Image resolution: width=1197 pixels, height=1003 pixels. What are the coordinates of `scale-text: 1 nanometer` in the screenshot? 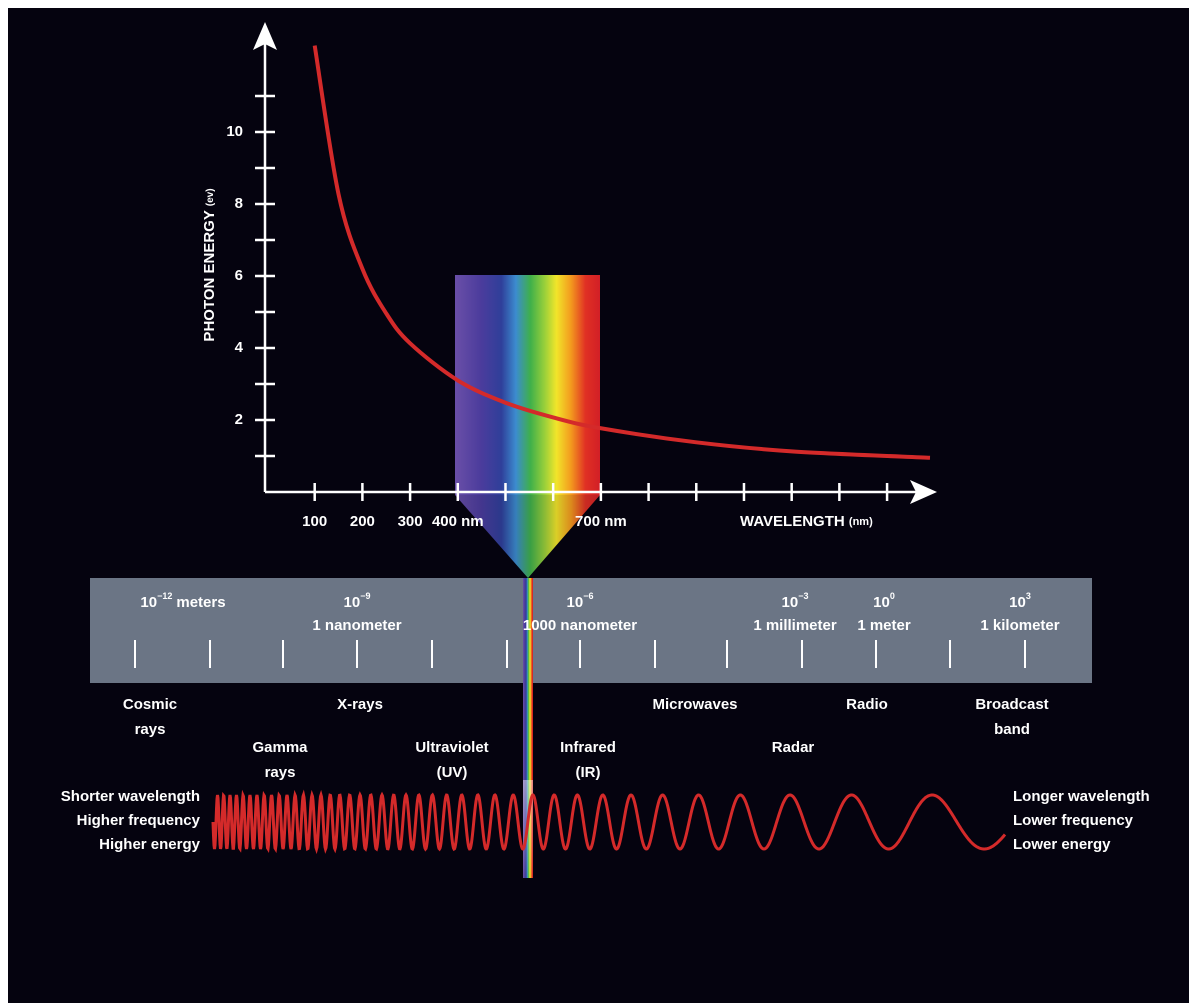 It's located at (356, 625).